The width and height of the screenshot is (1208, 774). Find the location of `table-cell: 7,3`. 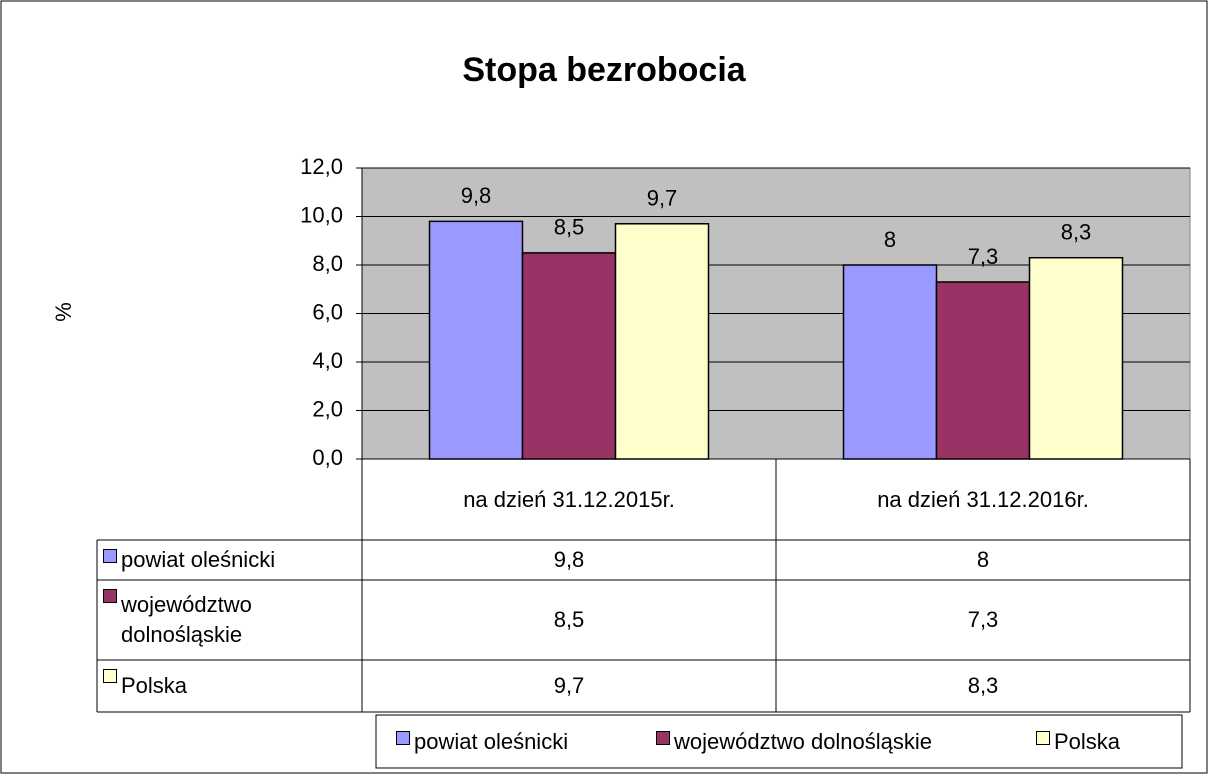

table-cell: 7,3 is located at coordinates (983, 620).